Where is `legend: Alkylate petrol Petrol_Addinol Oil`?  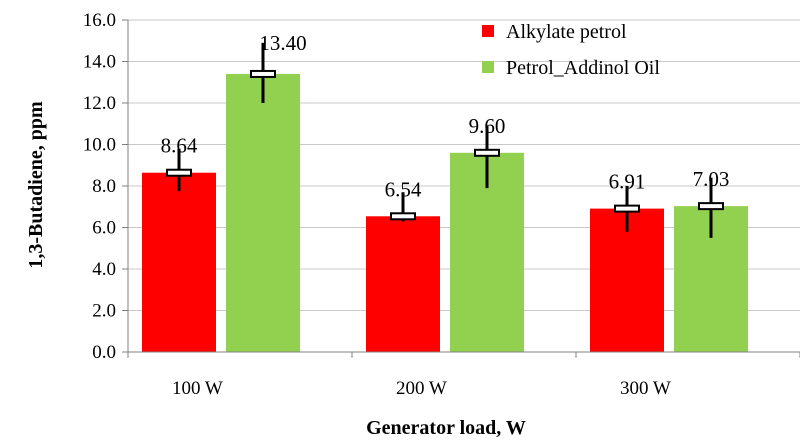 legend: Alkylate petrol Petrol_Addinol Oil is located at coordinates (571, 50).